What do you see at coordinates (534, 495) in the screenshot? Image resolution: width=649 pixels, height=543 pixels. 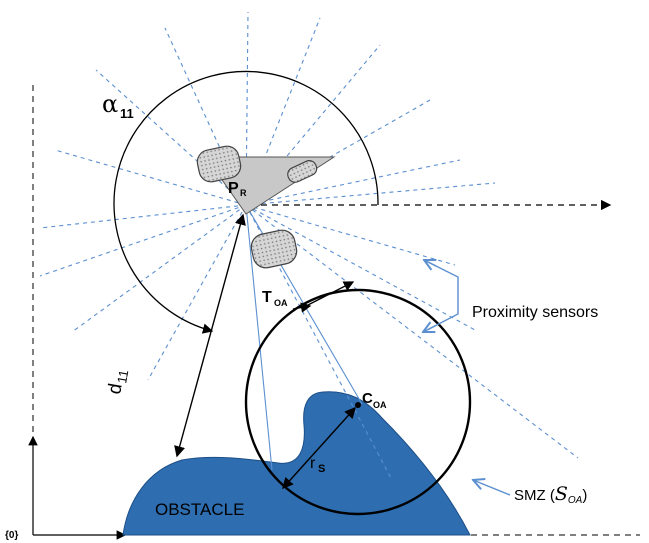 I see `smz-prefix: SMZ (` at bounding box center [534, 495].